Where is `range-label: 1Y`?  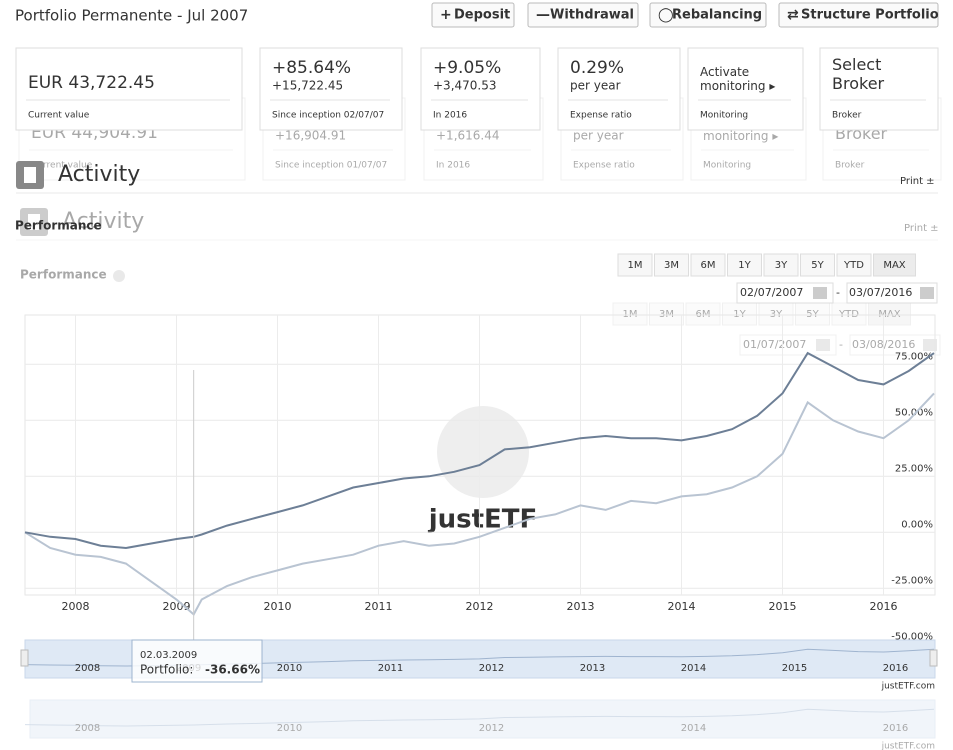 range-label: 1Y is located at coordinates (744, 265).